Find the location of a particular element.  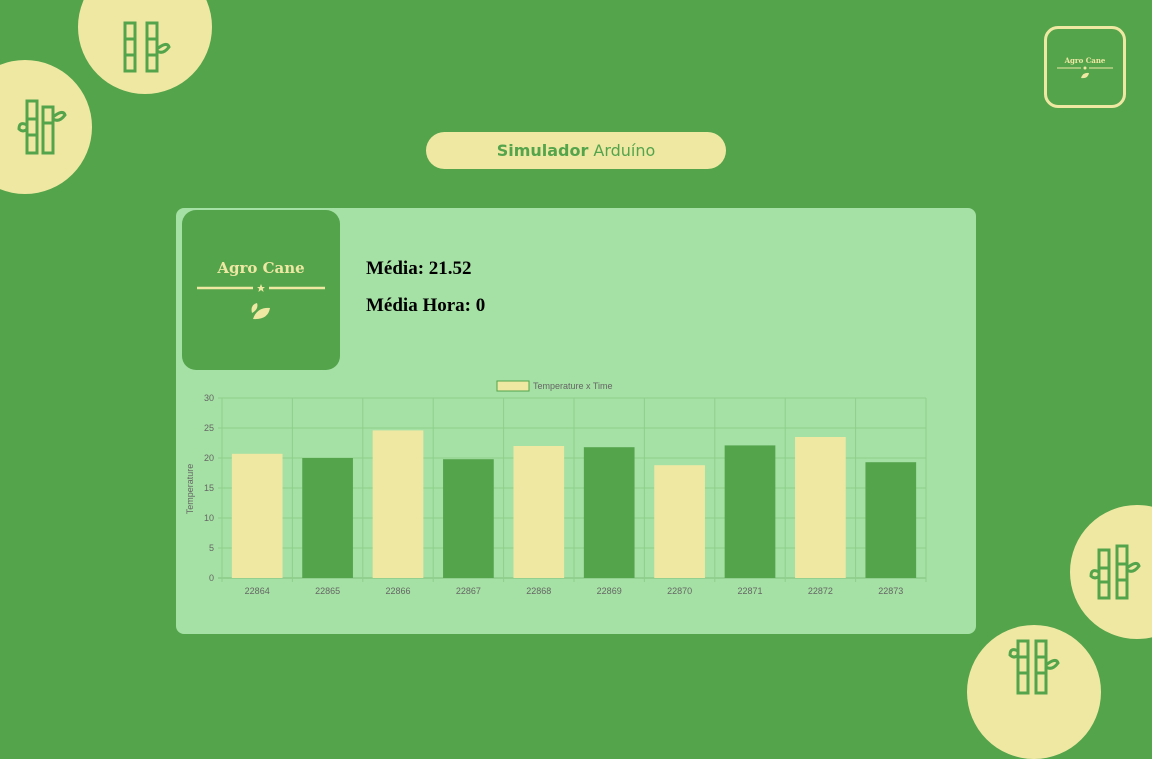

bamboo-decoration-top is located at coordinates (145, 47).